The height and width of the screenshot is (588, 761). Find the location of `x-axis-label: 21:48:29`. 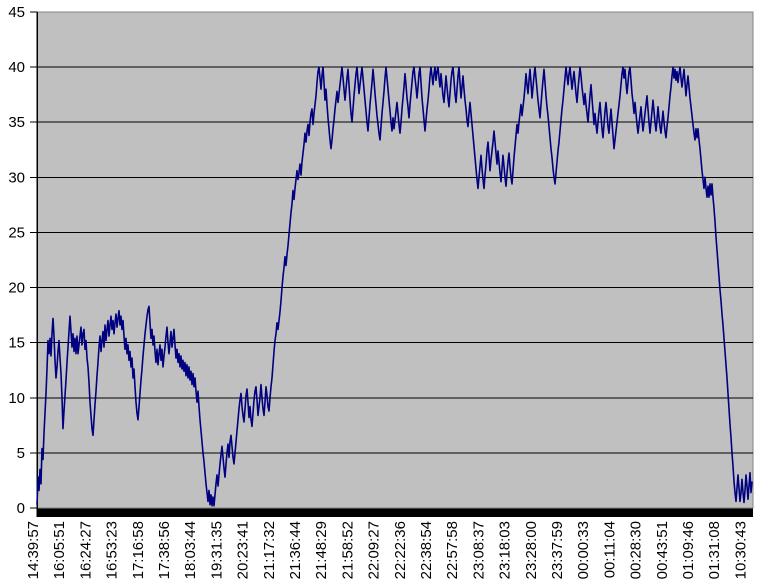

x-axis-label: 21:48:29 is located at coordinates (321, 550).